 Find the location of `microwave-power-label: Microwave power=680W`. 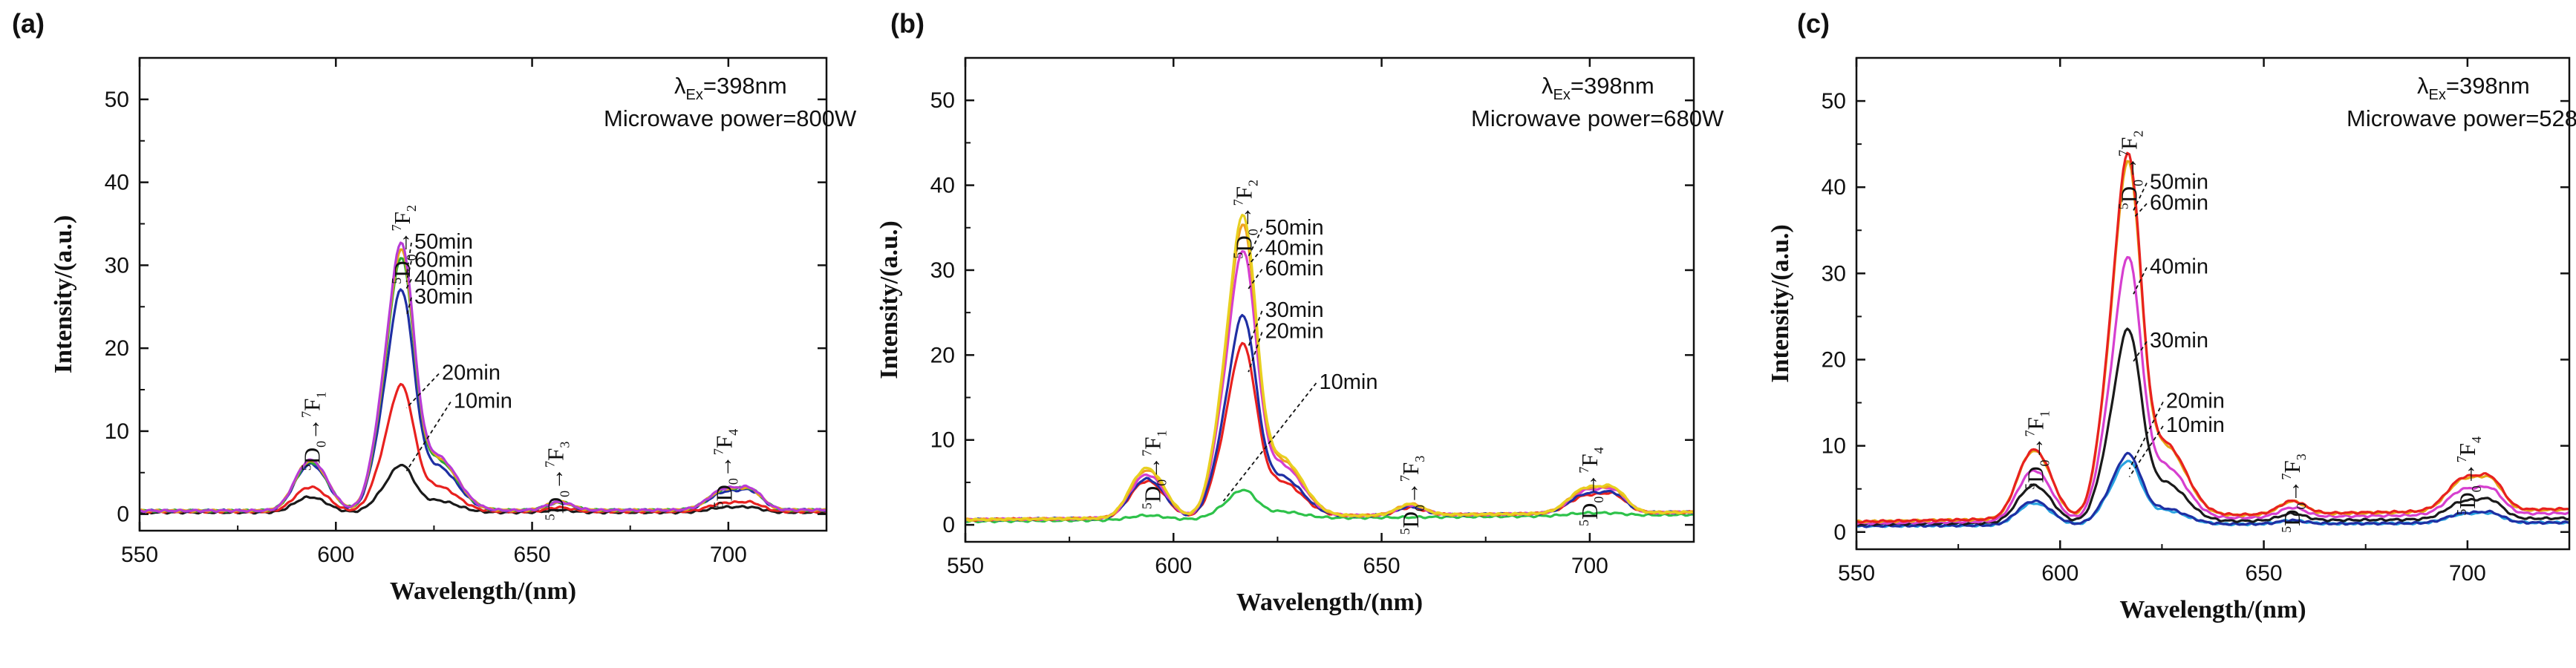

microwave-power-label: Microwave power=680W is located at coordinates (1597, 118).